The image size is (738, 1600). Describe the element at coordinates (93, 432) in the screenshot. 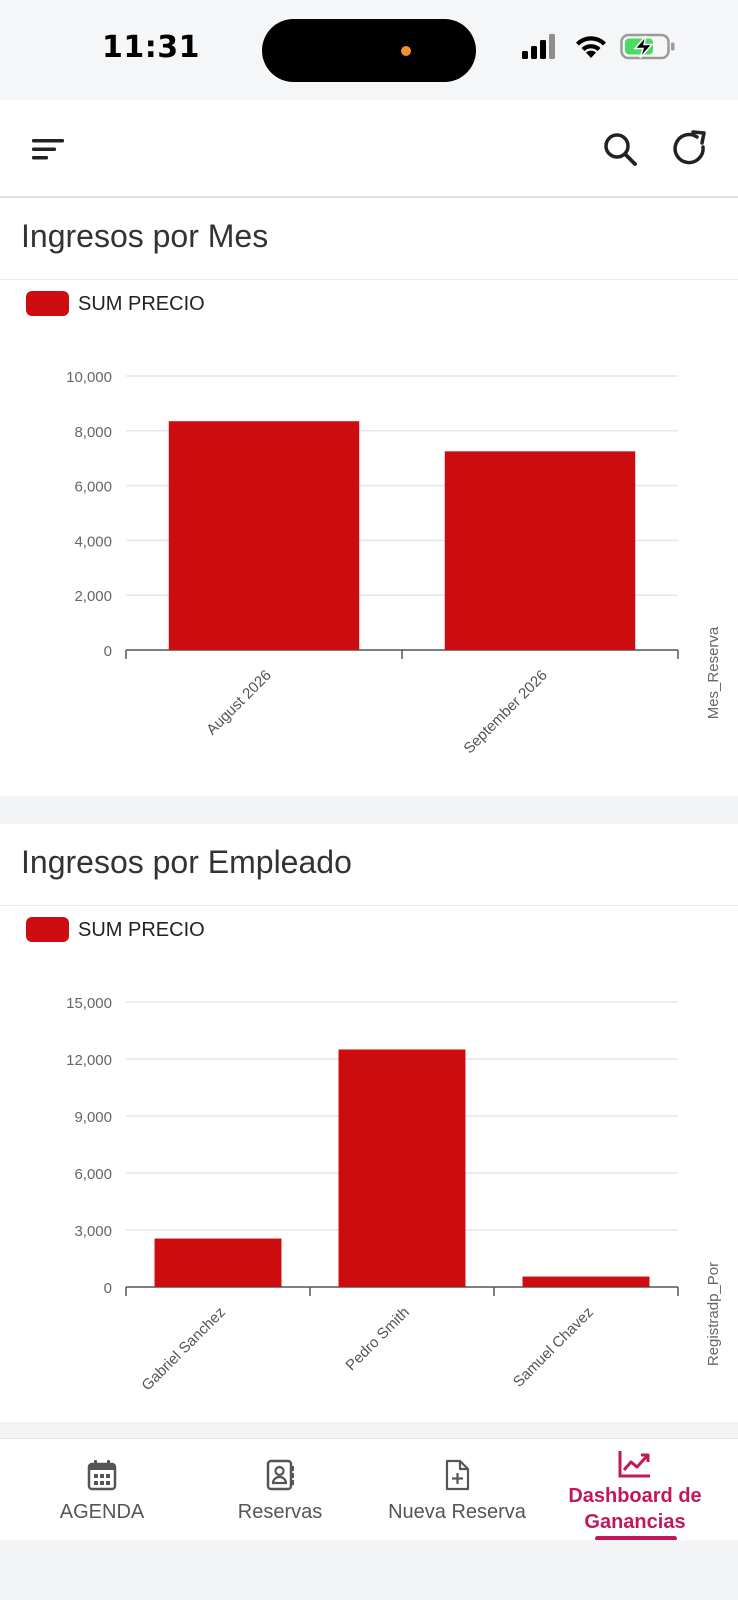

I see `y-tick-label: 8,000` at that location.